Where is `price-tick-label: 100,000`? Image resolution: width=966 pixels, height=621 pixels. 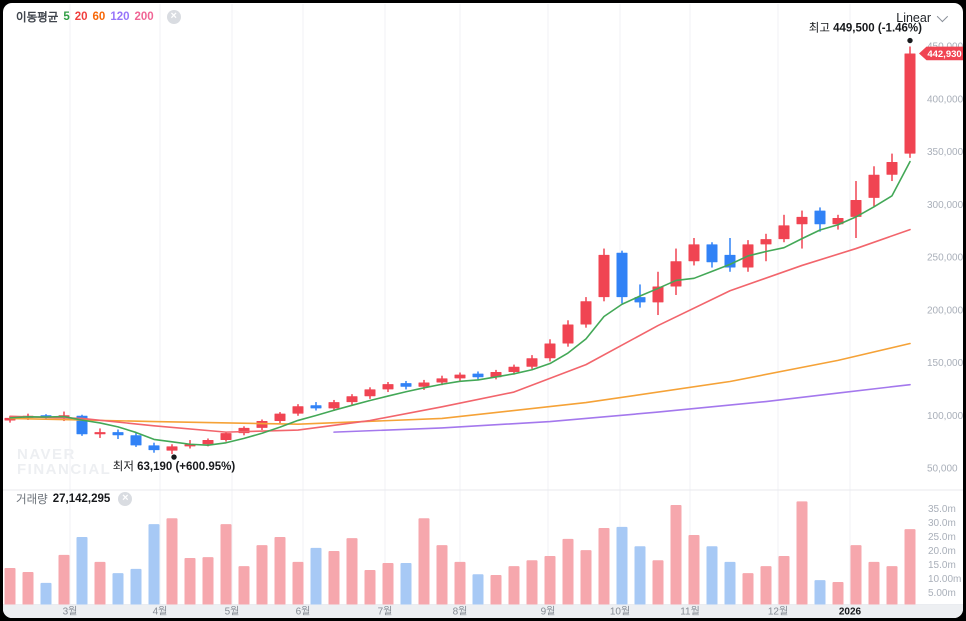 price-tick-label: 100,000 is located at coordinates (945, 416).